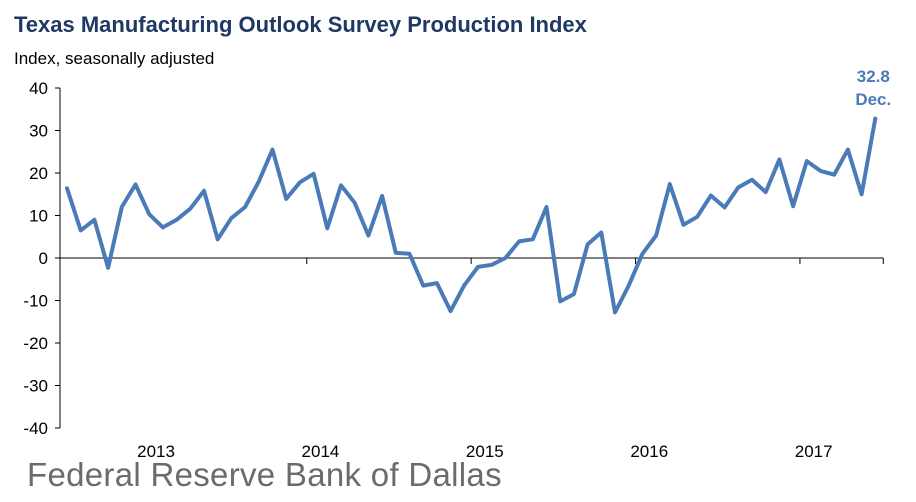  What do you see at coordinates (38, 173) in the screenshot?
I see `y-tick-label: 20` at bounding box center [38, 173].